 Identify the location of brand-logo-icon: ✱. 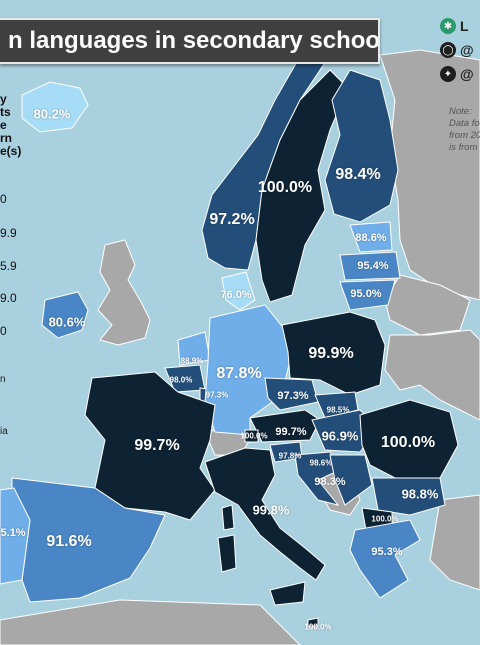
(448, 26).